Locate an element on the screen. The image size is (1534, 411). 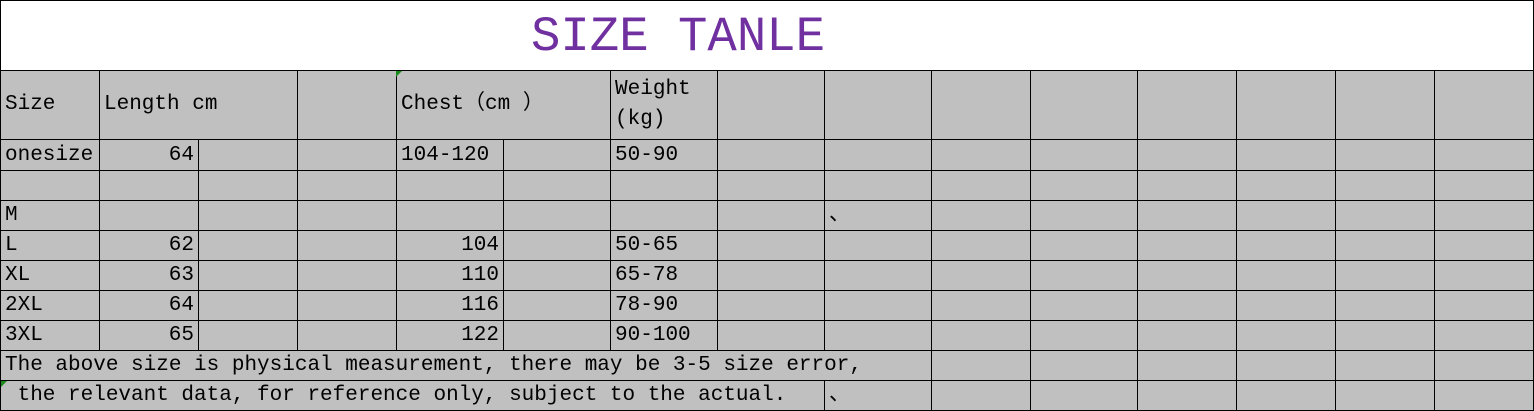
size-cell: M is located at coordinates (50, 215).